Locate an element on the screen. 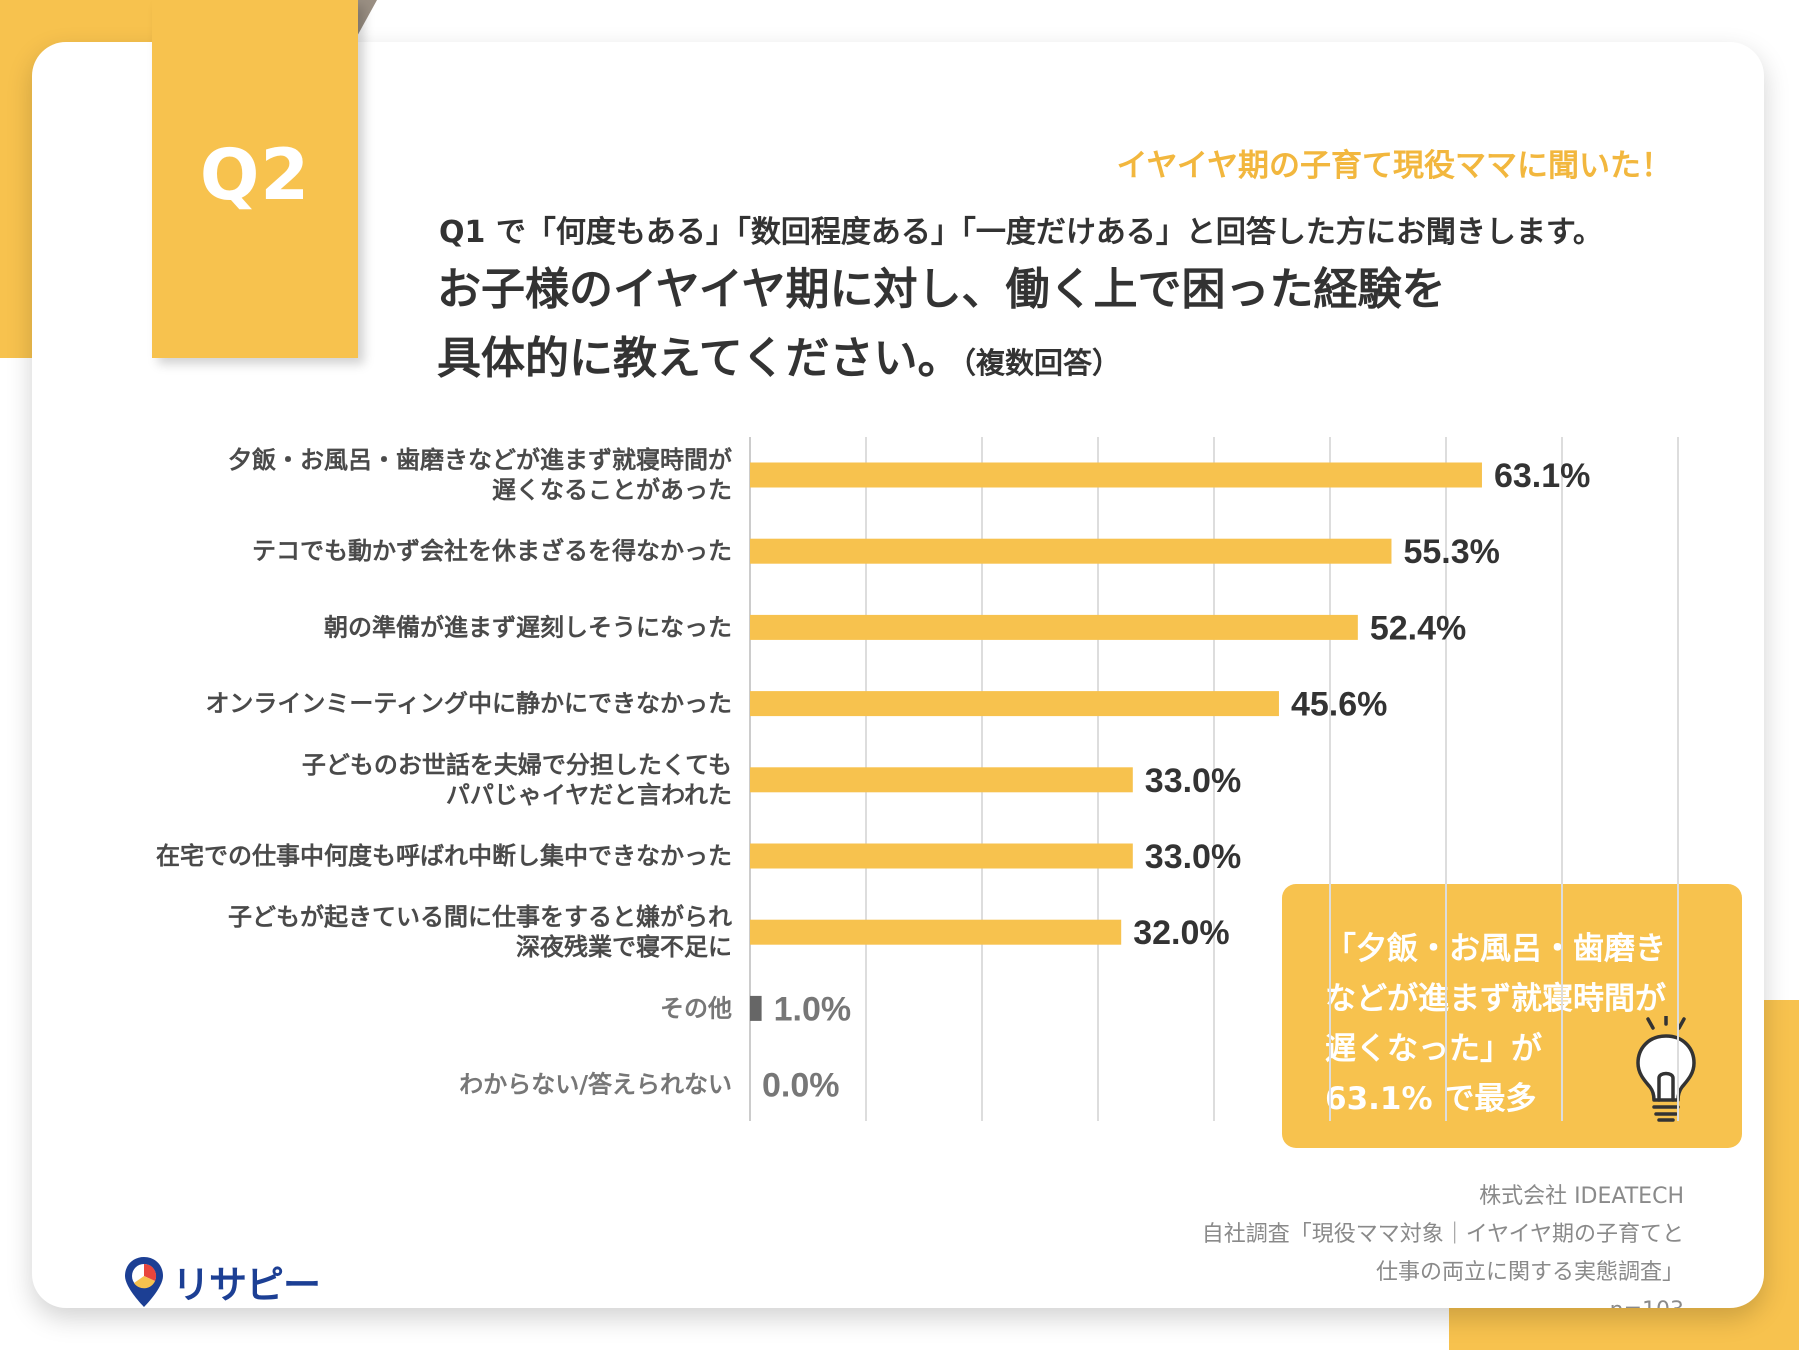 This screenshot has height=1350, width=1799. question-badge-label: Q2 is located at coordinates (255, 175).